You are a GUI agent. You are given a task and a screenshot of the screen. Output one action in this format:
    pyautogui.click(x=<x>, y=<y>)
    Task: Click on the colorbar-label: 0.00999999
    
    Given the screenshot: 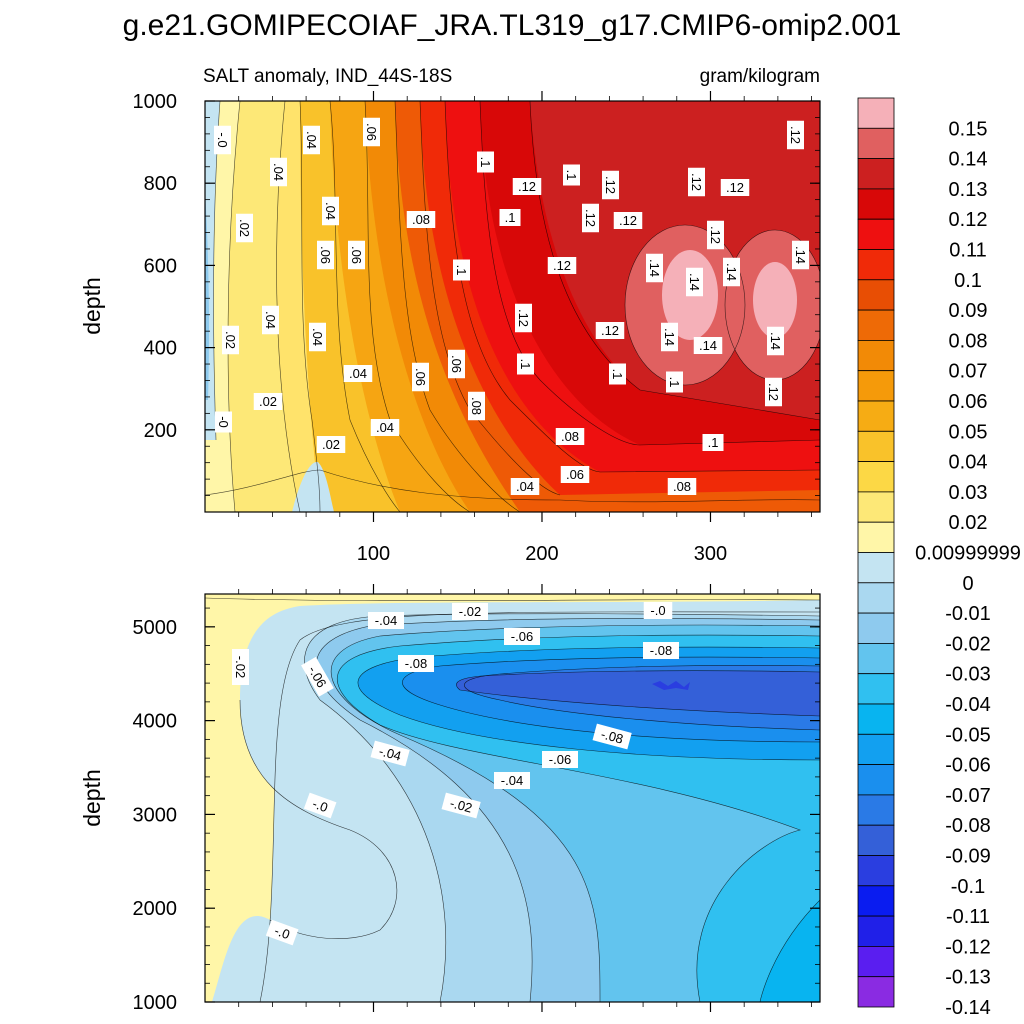 What is the action you would take?
    pyautogui.click(x=968, y=554)
    